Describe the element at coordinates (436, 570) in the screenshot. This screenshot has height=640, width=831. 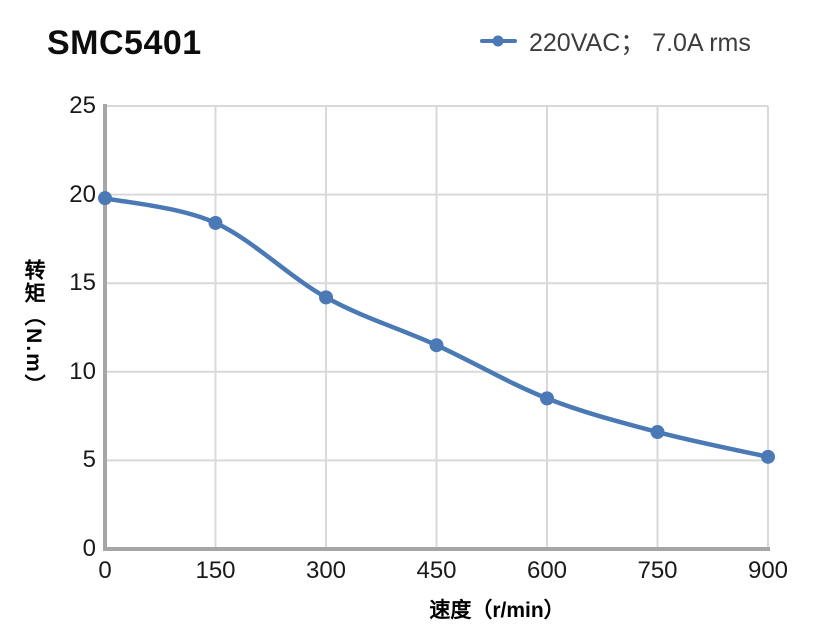
I see `x-tick-label: 450` at that location.